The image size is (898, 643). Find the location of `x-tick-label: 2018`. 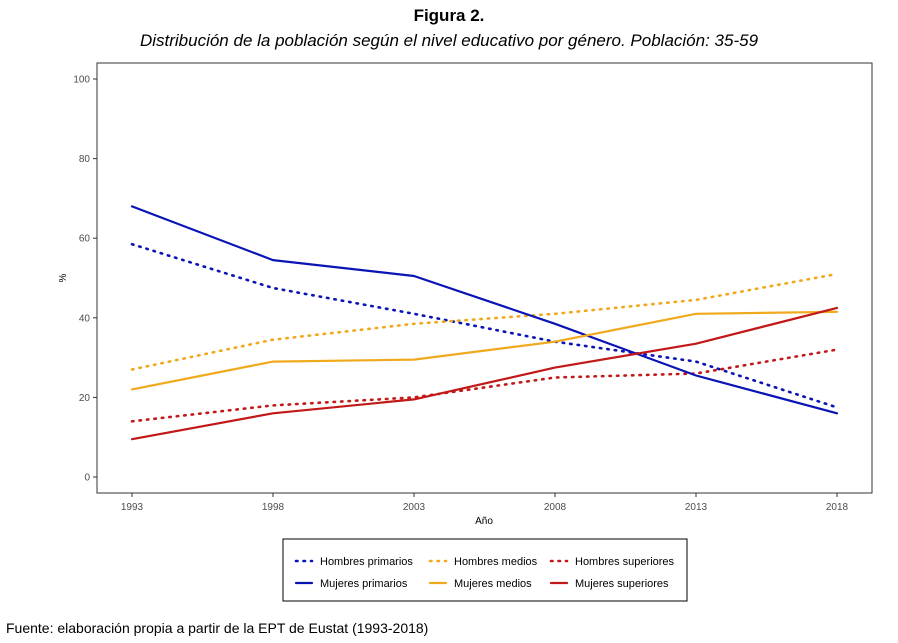

x-tick-label: 2018 is located at coordinates (837, 507).